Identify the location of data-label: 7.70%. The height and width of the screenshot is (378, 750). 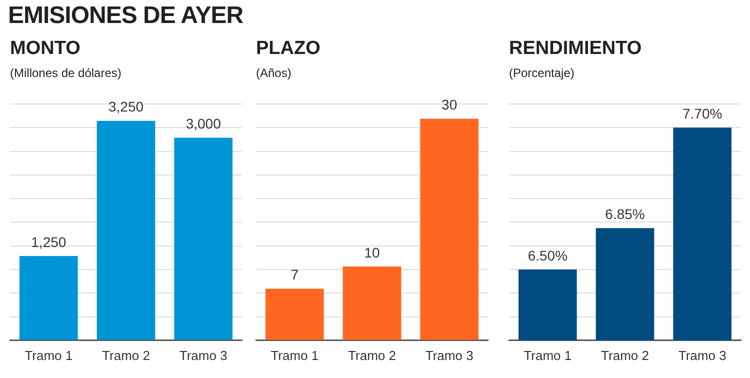
(702, 114).